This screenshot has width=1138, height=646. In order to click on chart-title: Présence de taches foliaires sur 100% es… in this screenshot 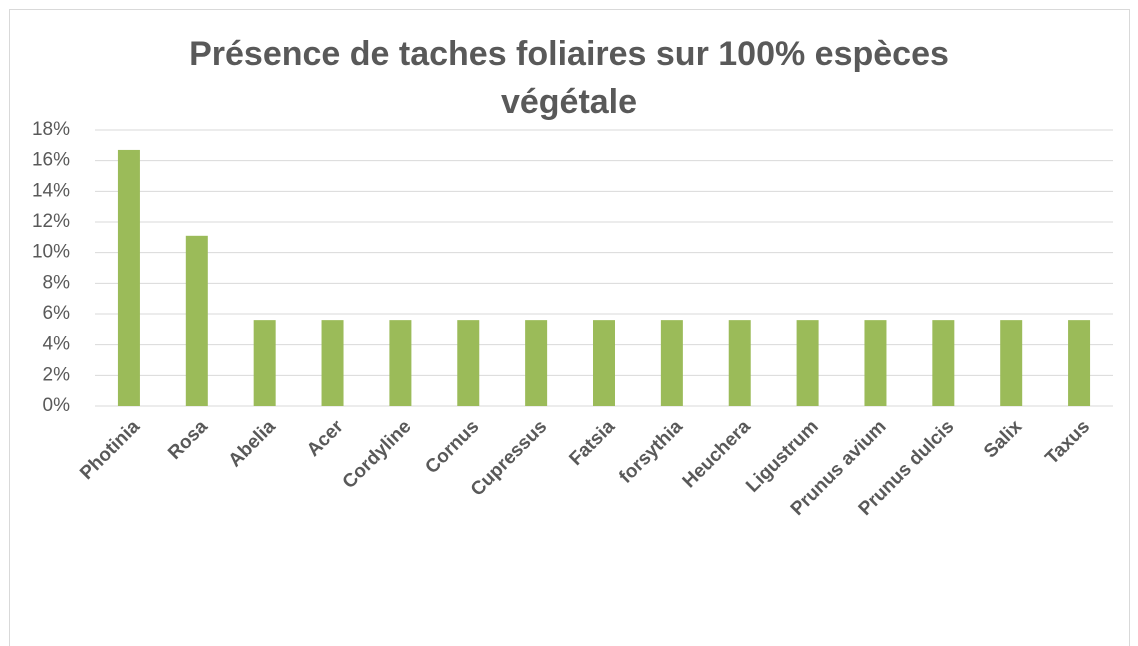, I will do `click(569, 78)`.